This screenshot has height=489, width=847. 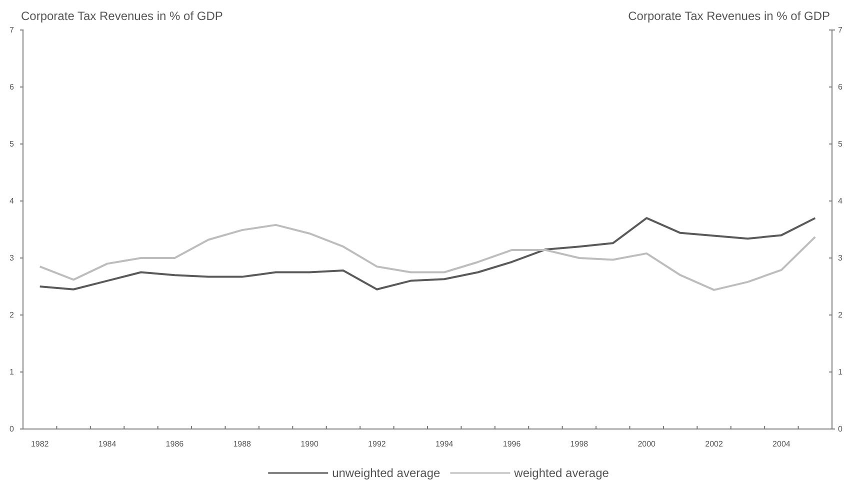 I want to click on y-tick-label: 0, so click(x=12, y=429).